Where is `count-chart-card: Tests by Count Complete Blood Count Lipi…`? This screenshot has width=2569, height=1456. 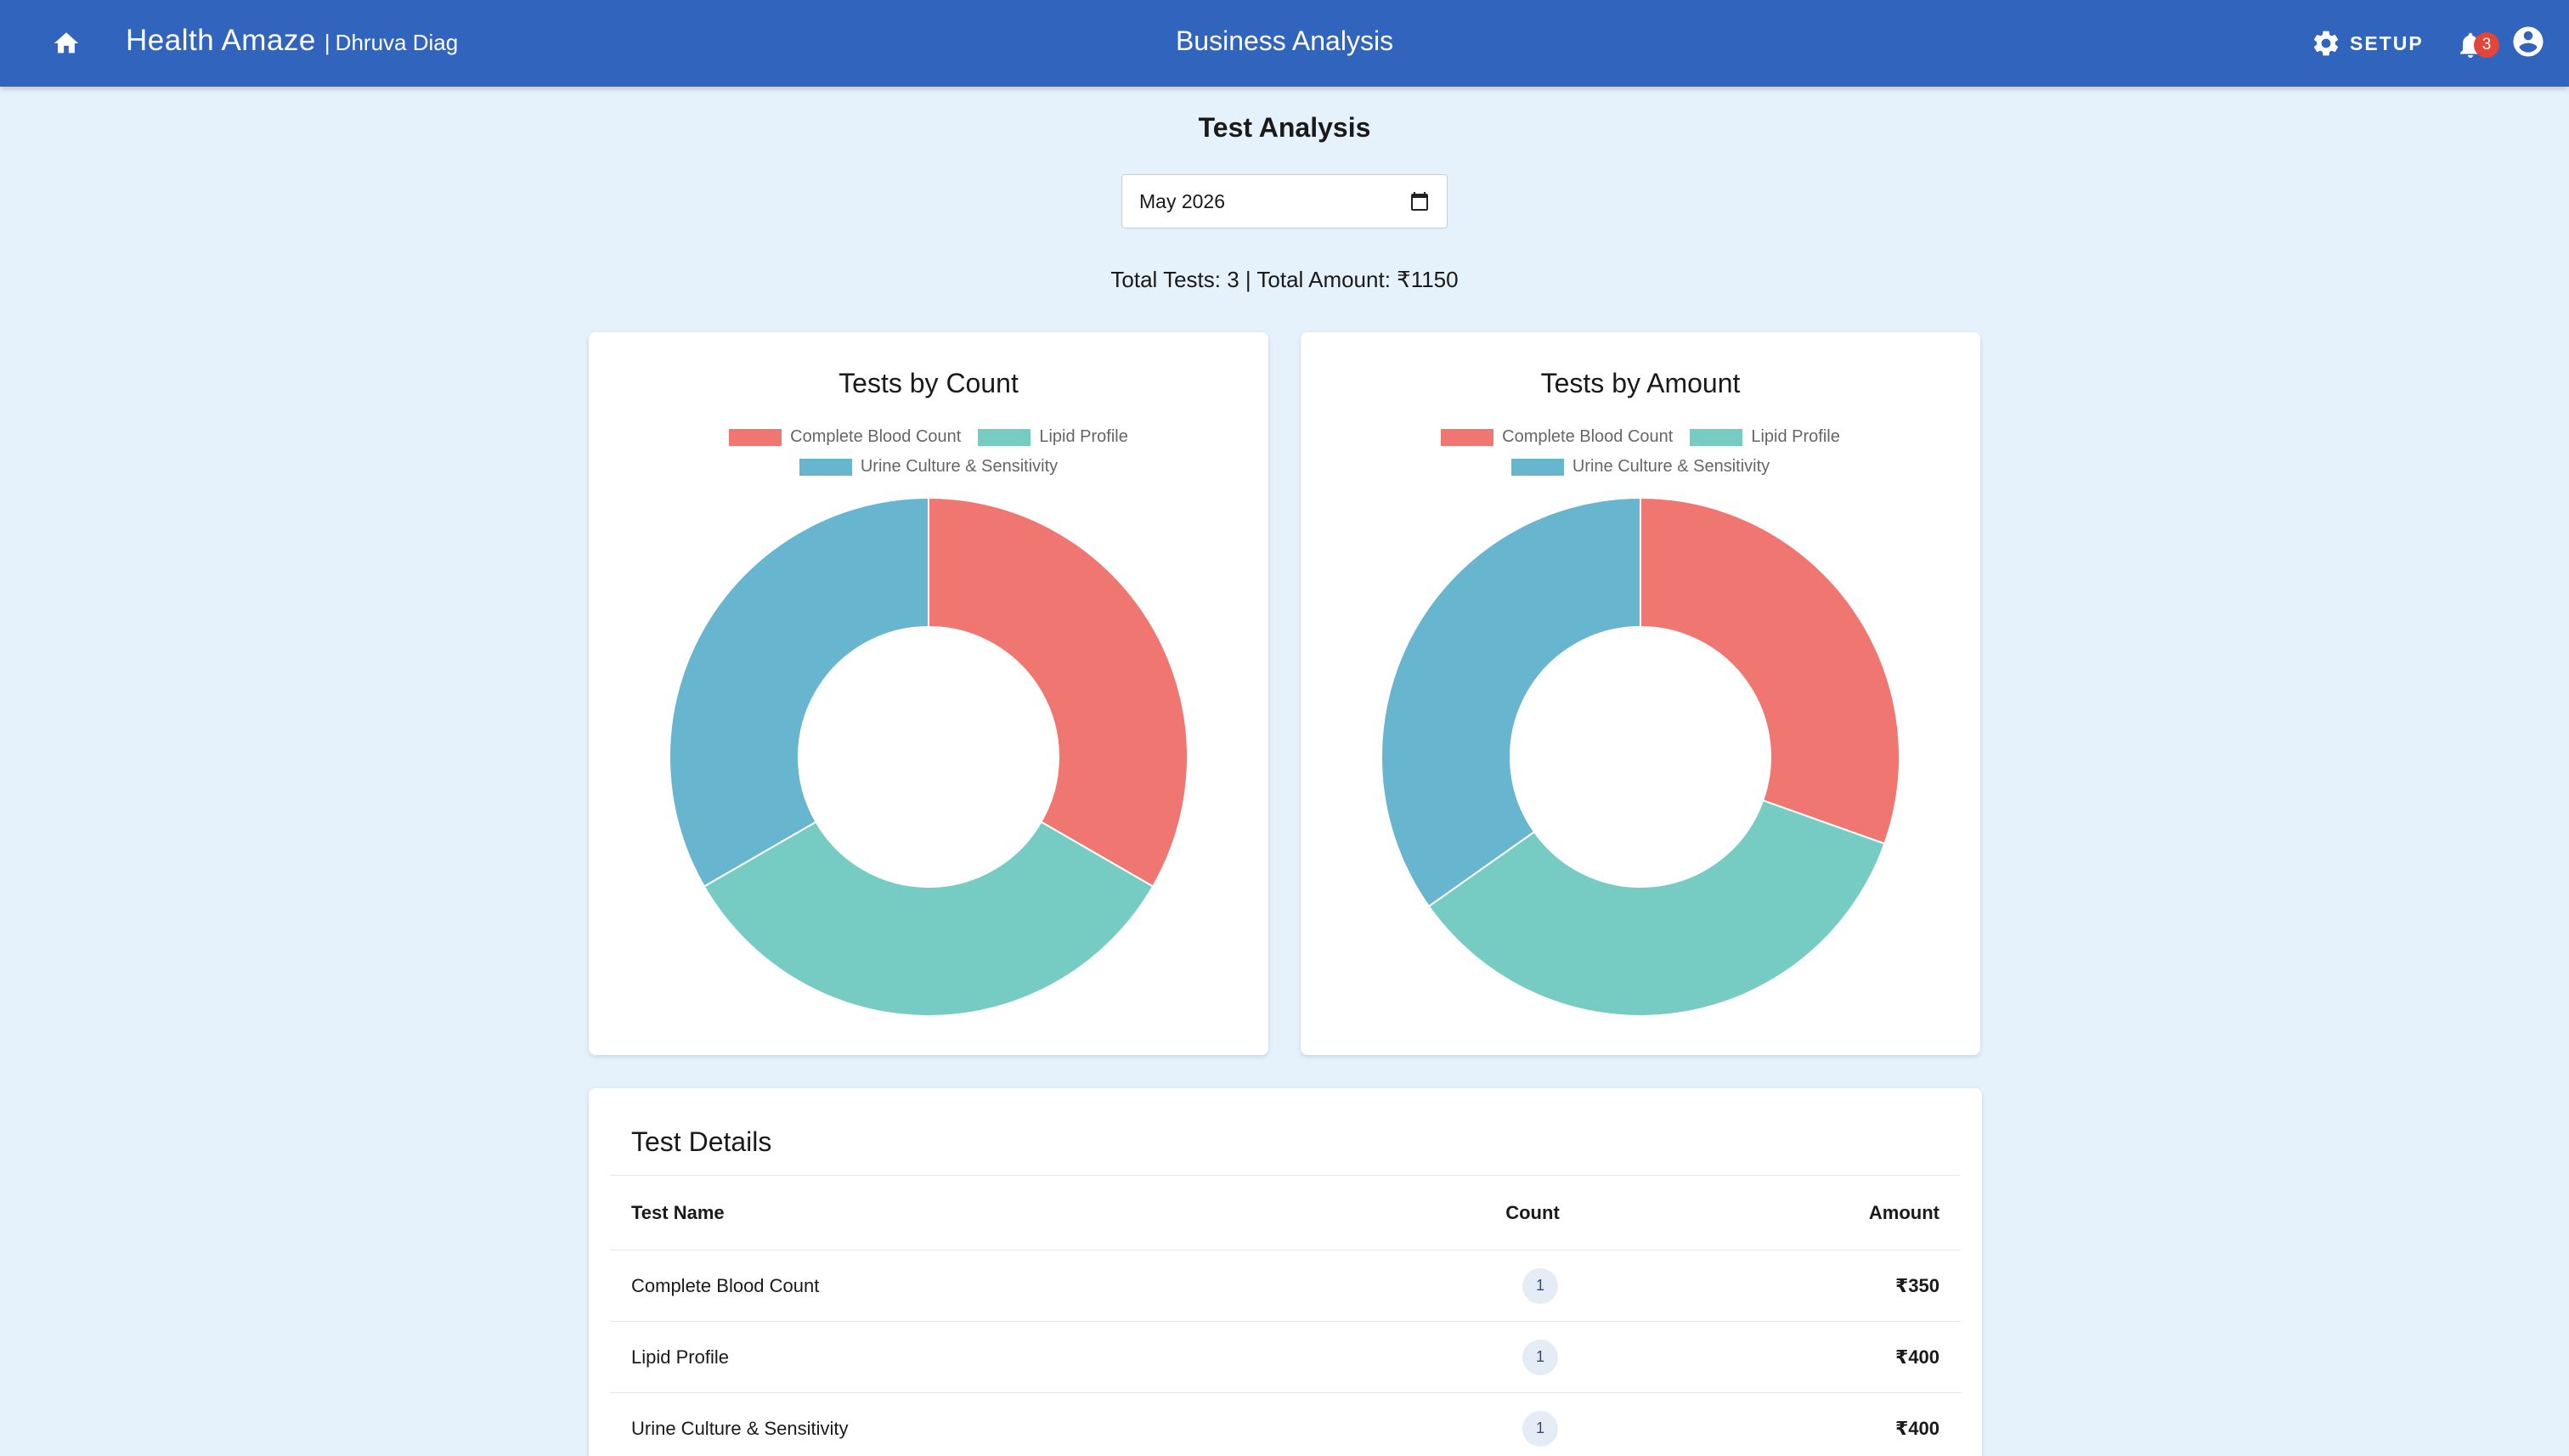
count-chart-card: Tests by Count Complete Blood Count Lipi… is located at coordinates (928, 694).